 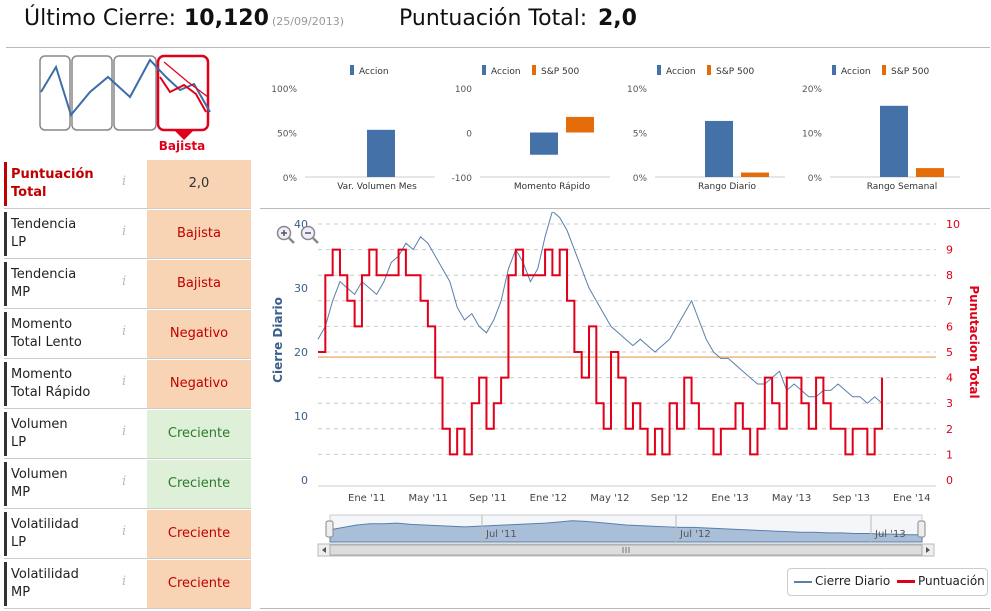 What do you see at coordinates (127, 284) in the screenshot?
I see `metric-row: Tendencia MP i Bajista` at bounding box center [127, 284].